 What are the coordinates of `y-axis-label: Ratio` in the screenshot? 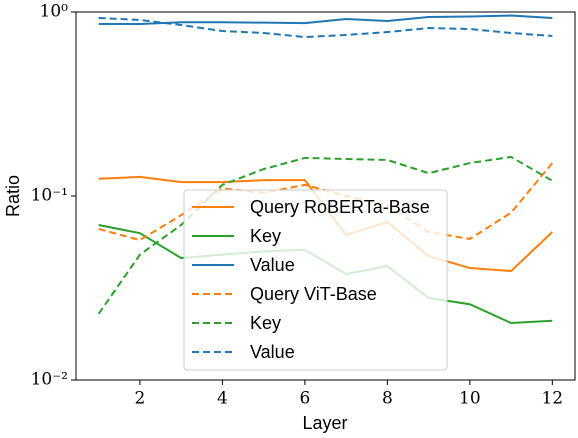 It's located at (13, 196).